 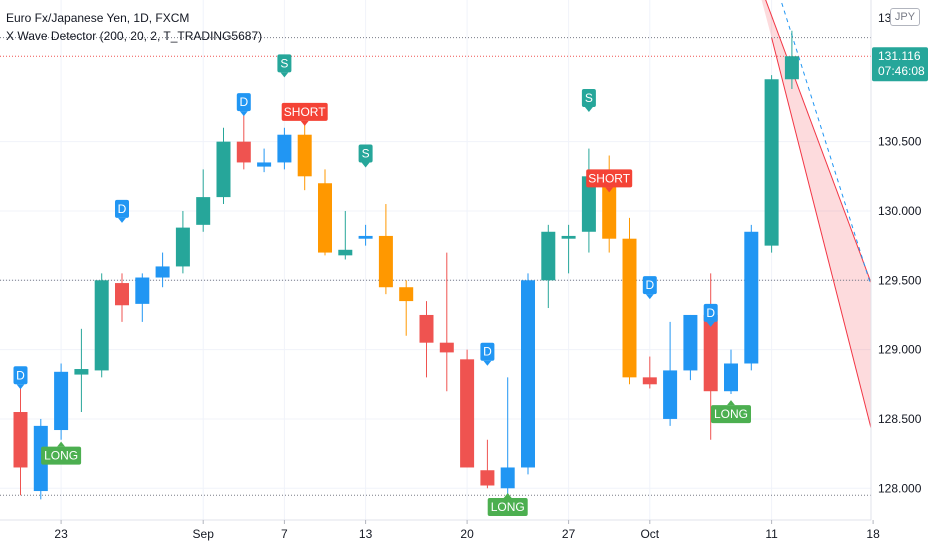 I want to click on y-tick-label: 128.000, so click(x=900, y=488).